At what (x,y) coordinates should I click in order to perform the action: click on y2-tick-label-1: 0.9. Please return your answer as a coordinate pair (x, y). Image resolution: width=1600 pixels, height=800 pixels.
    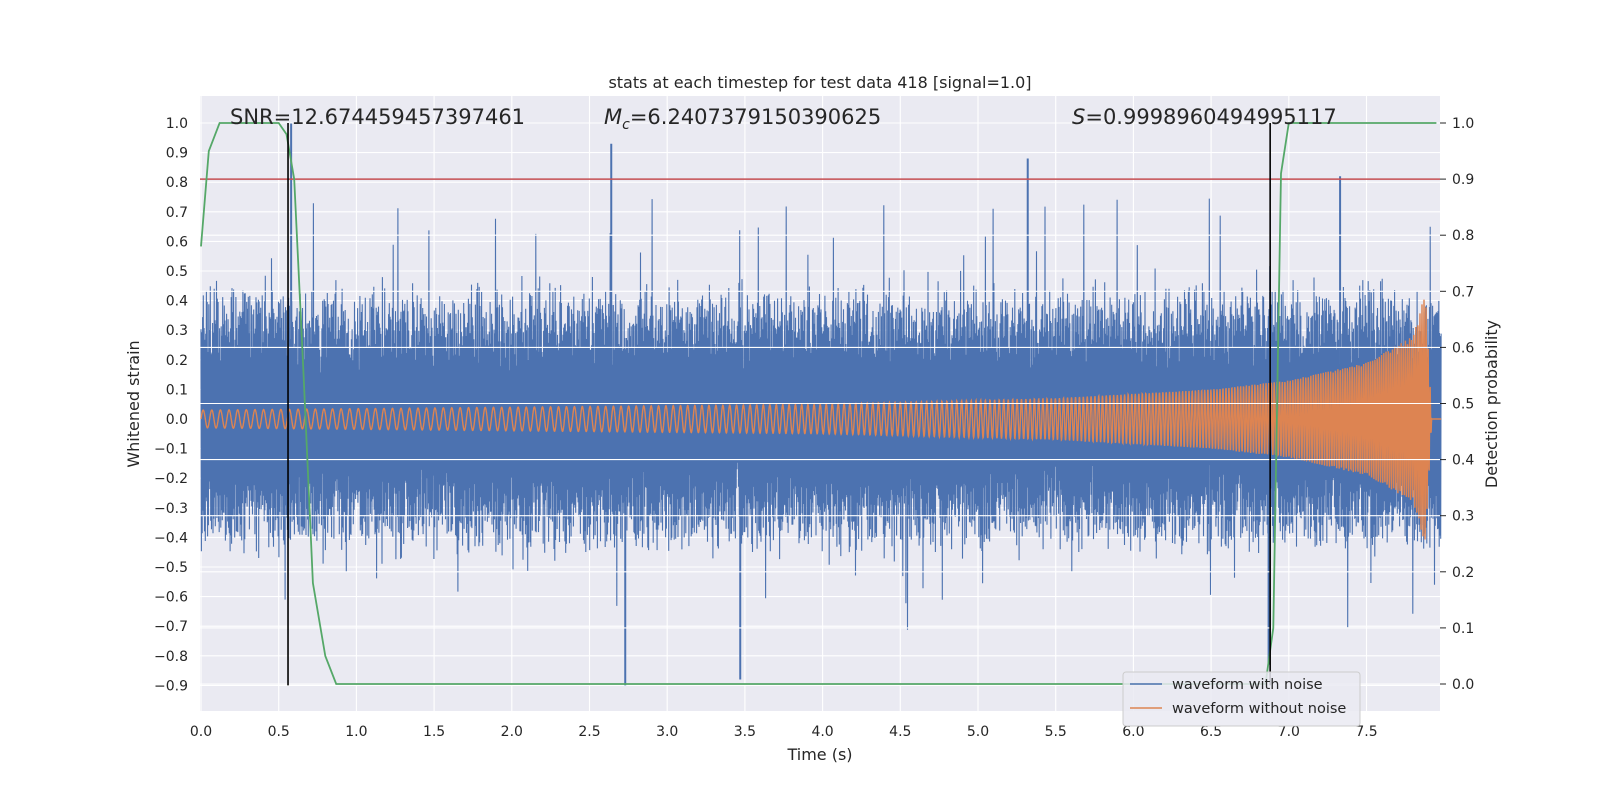
    Looking at the image, I should click on (1463, 180).